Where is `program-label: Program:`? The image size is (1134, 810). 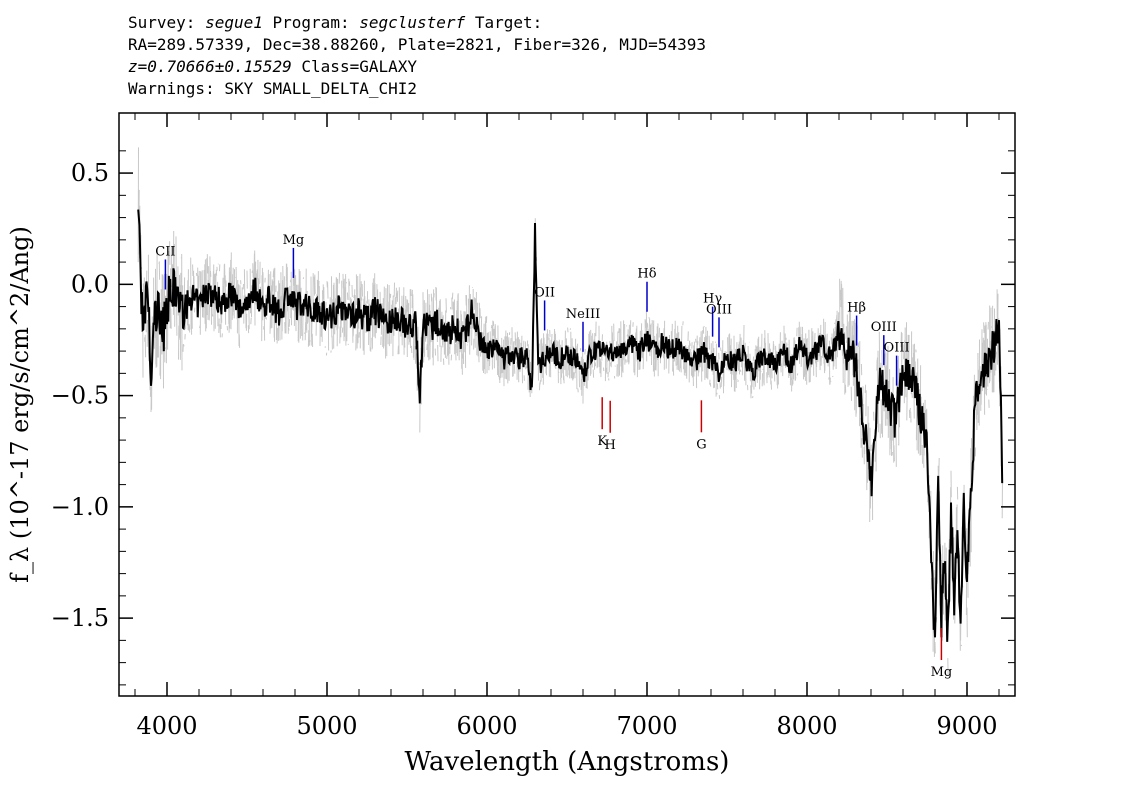 program-label: Program: is located at coordinates (311, 22).